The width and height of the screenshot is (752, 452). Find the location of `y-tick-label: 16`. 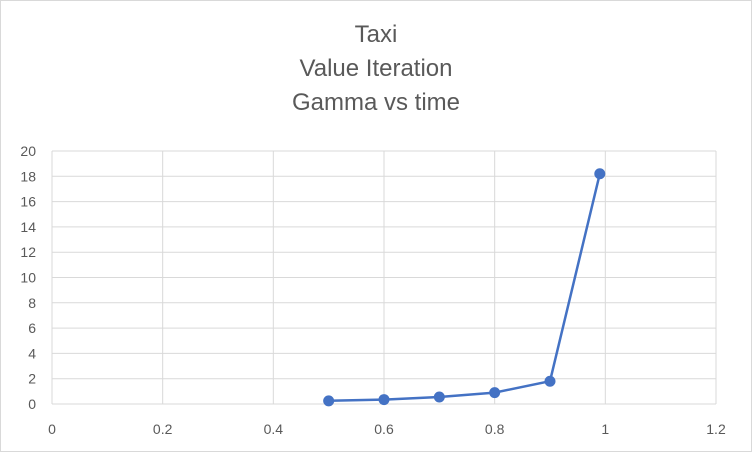

y-tick-label: 16 is located at coordinates (28, 202).